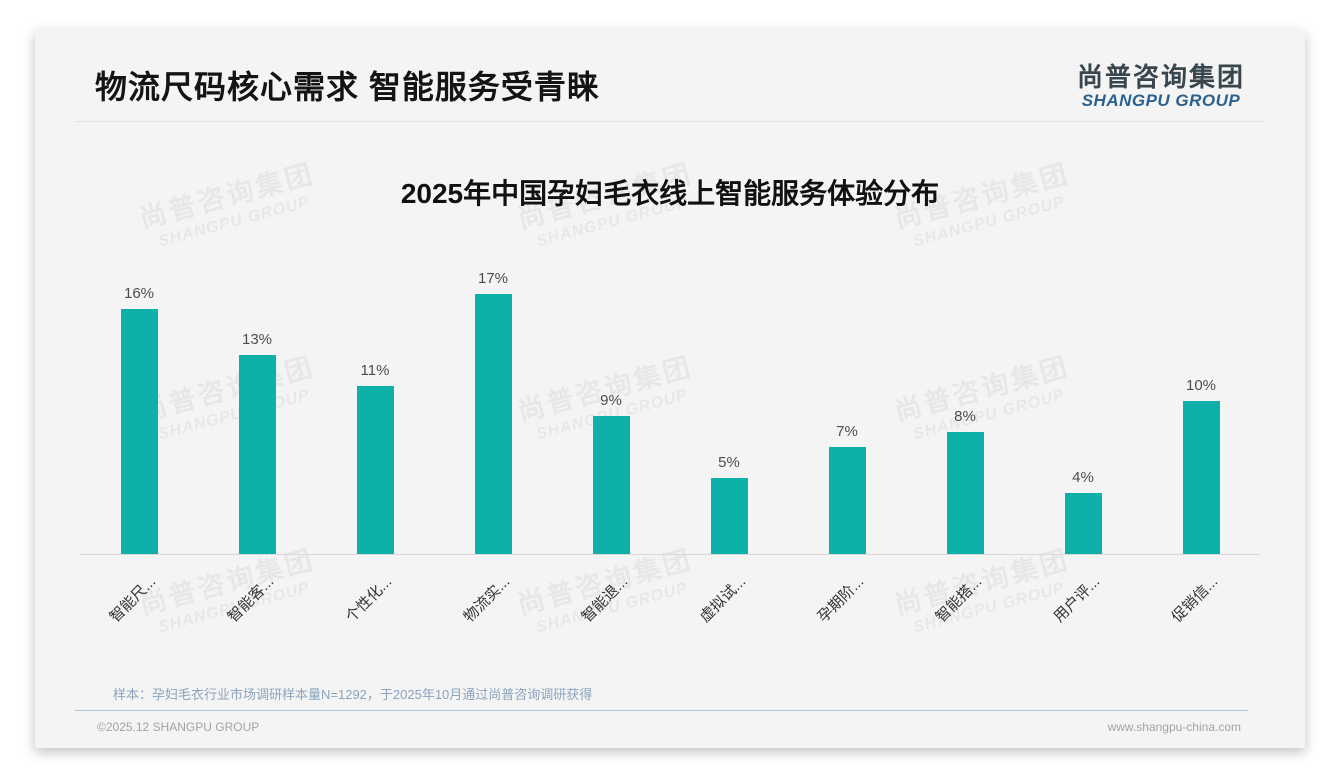 The image size is (1340, 780). What do you see at coordinates (1201, 385) in the screenshot?
I see `bar-value-label: 10%` at bounding box center [1201, 385].